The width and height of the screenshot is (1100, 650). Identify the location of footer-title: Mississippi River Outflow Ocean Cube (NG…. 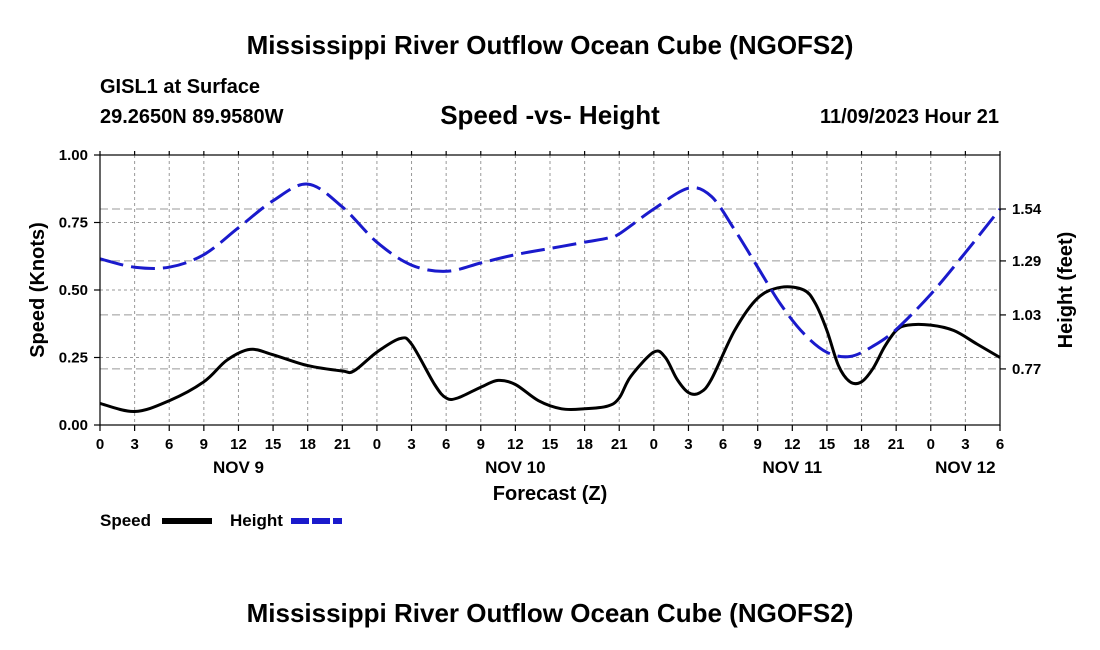
(550, 613).